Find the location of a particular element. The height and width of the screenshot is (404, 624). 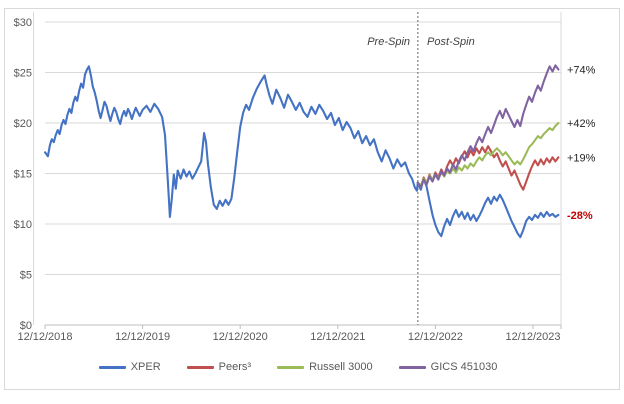

y-axis-label: $15 is located at coordinates (23, 175).